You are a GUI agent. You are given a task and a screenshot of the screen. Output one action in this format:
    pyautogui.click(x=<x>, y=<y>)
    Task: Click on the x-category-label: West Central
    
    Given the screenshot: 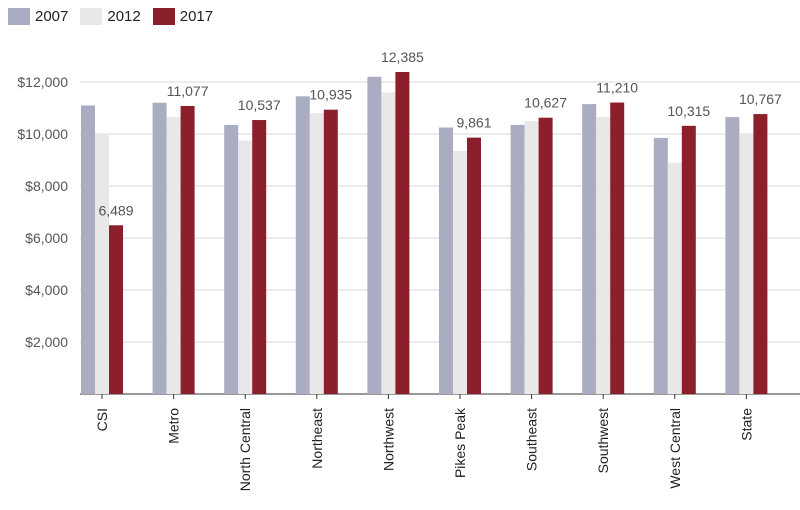 What is the action you would take?
    pyautogui.click(x=675, y=448)
    